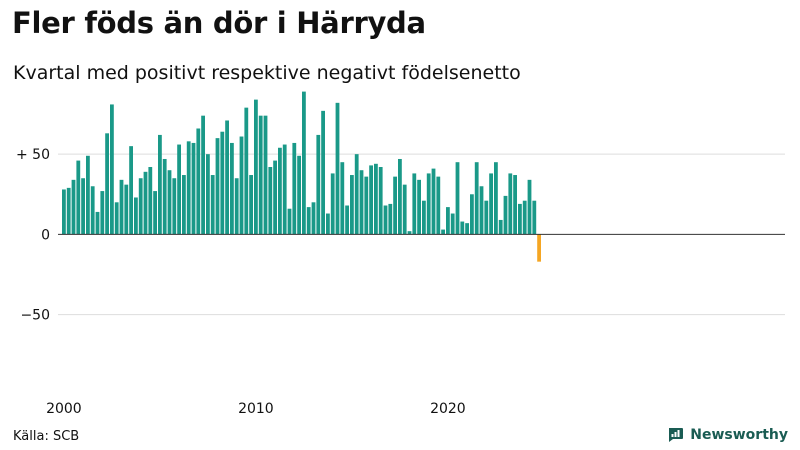 This screenshot has width=800, height=450. I want to click on y-tick-label: 0, so click(45, 235).